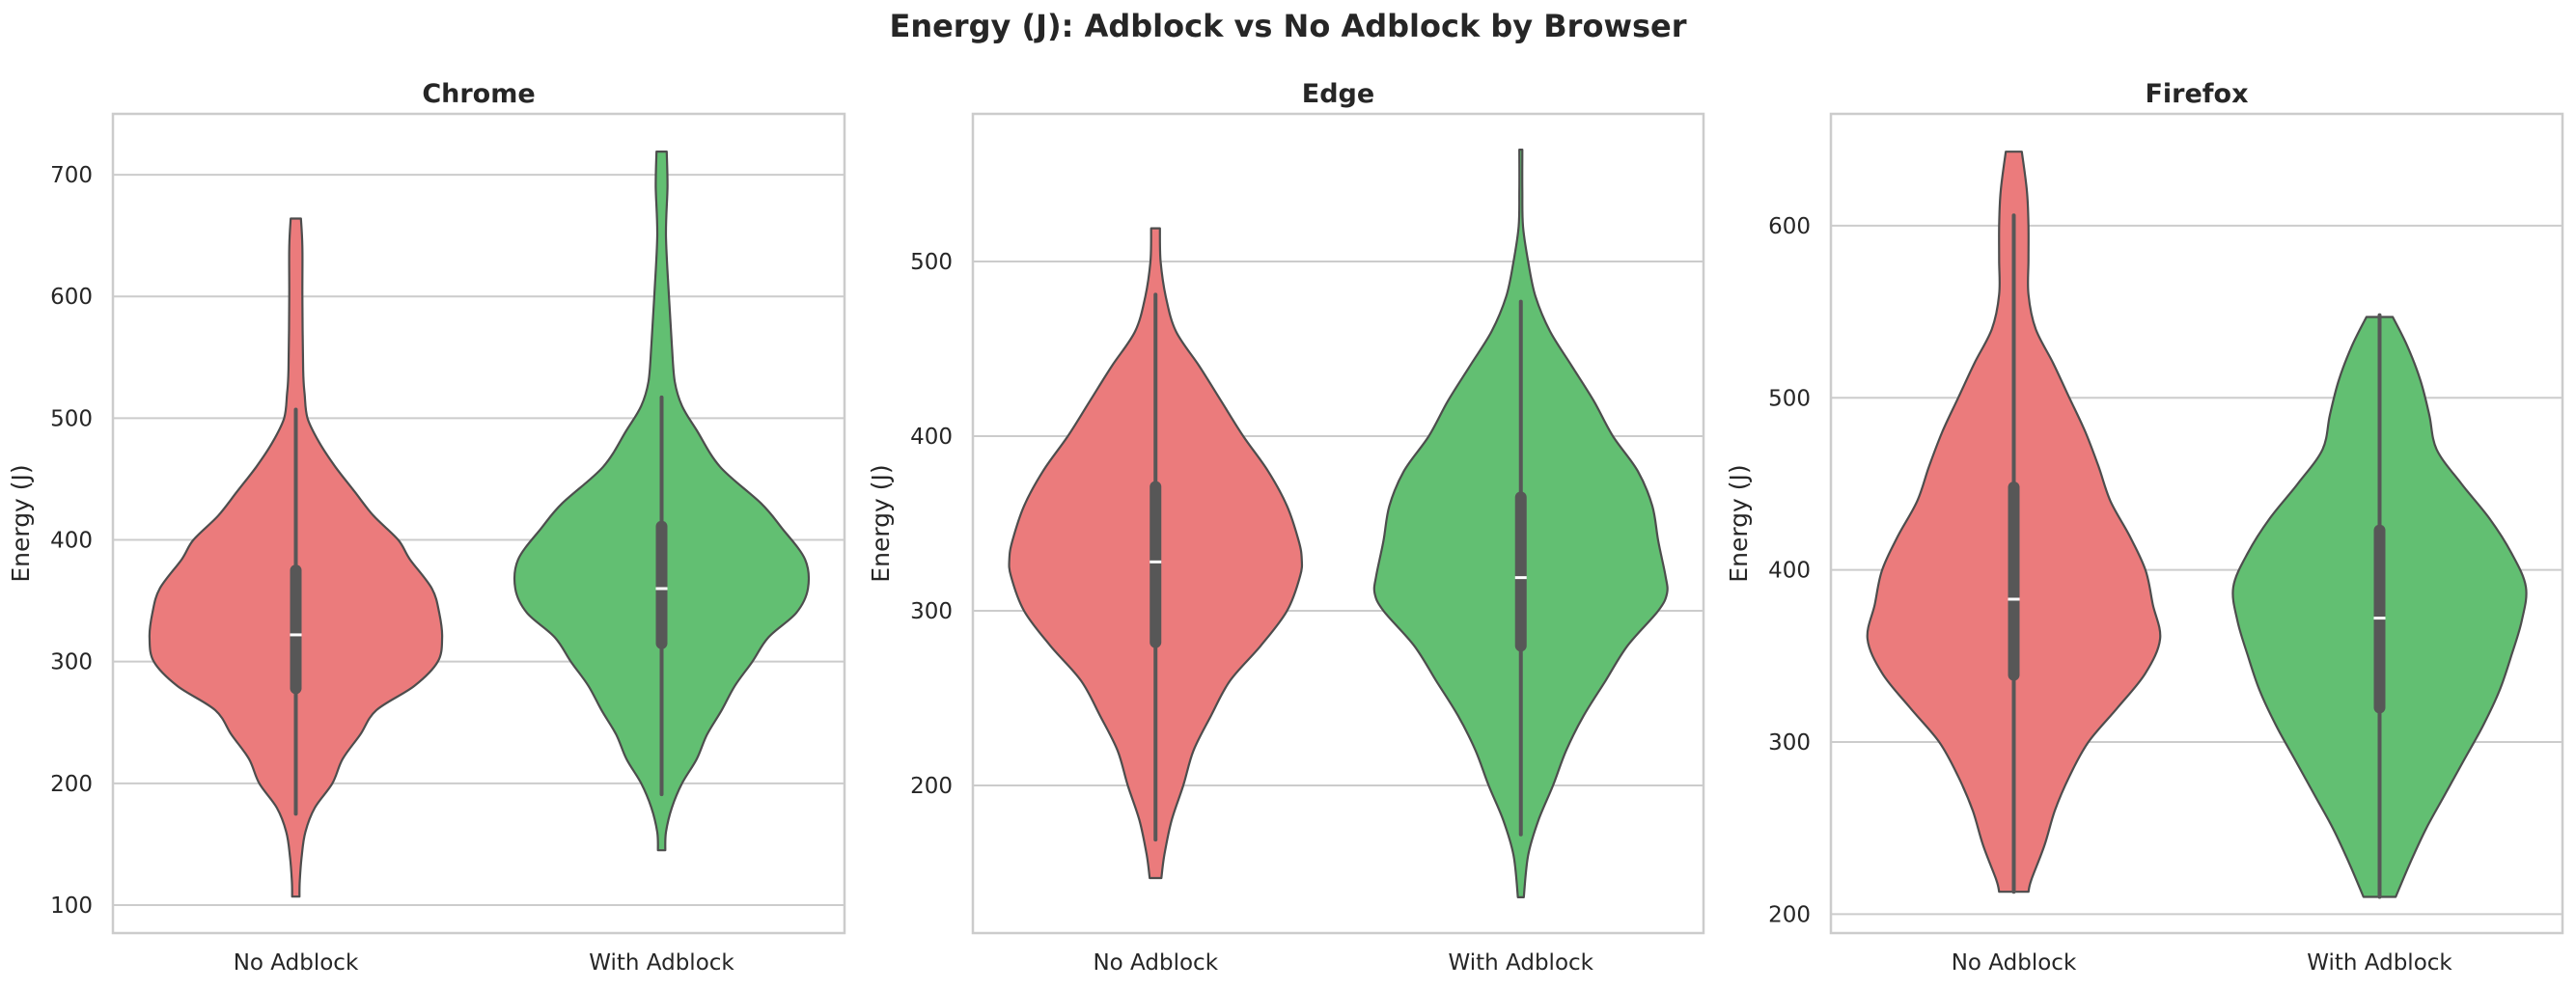 The height and width of the screenshot is (990, 2576). What do you see at coordinates (478, 94) in the screenshot?
I see `subplot-title: Chrome` at bounding box center [478, 94].